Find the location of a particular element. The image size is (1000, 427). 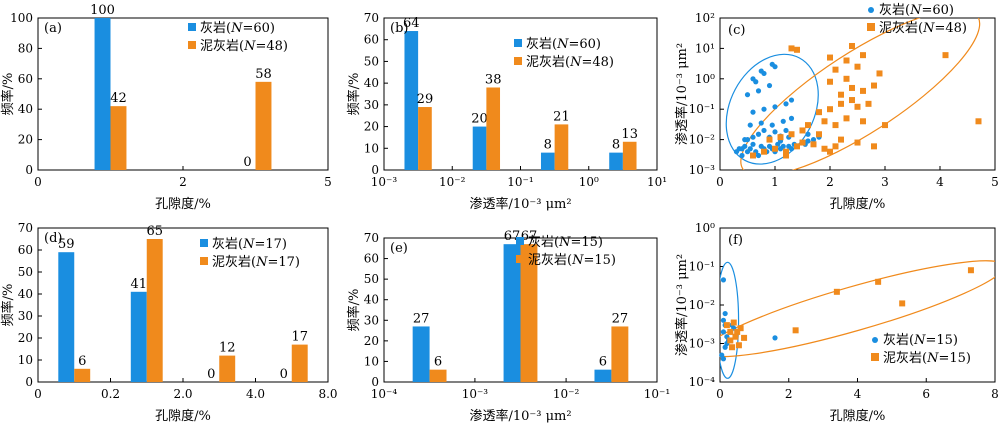

a-data-label-1-0: 42 is located at coordinates (118, 98).